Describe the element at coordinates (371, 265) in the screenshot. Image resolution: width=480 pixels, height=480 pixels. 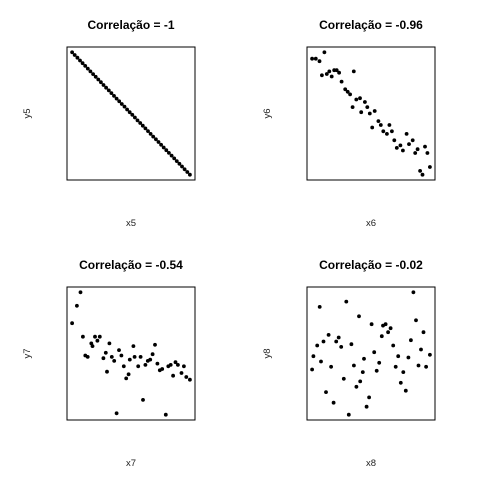
I see `chart-title: Correlação = -0.02` at that location.